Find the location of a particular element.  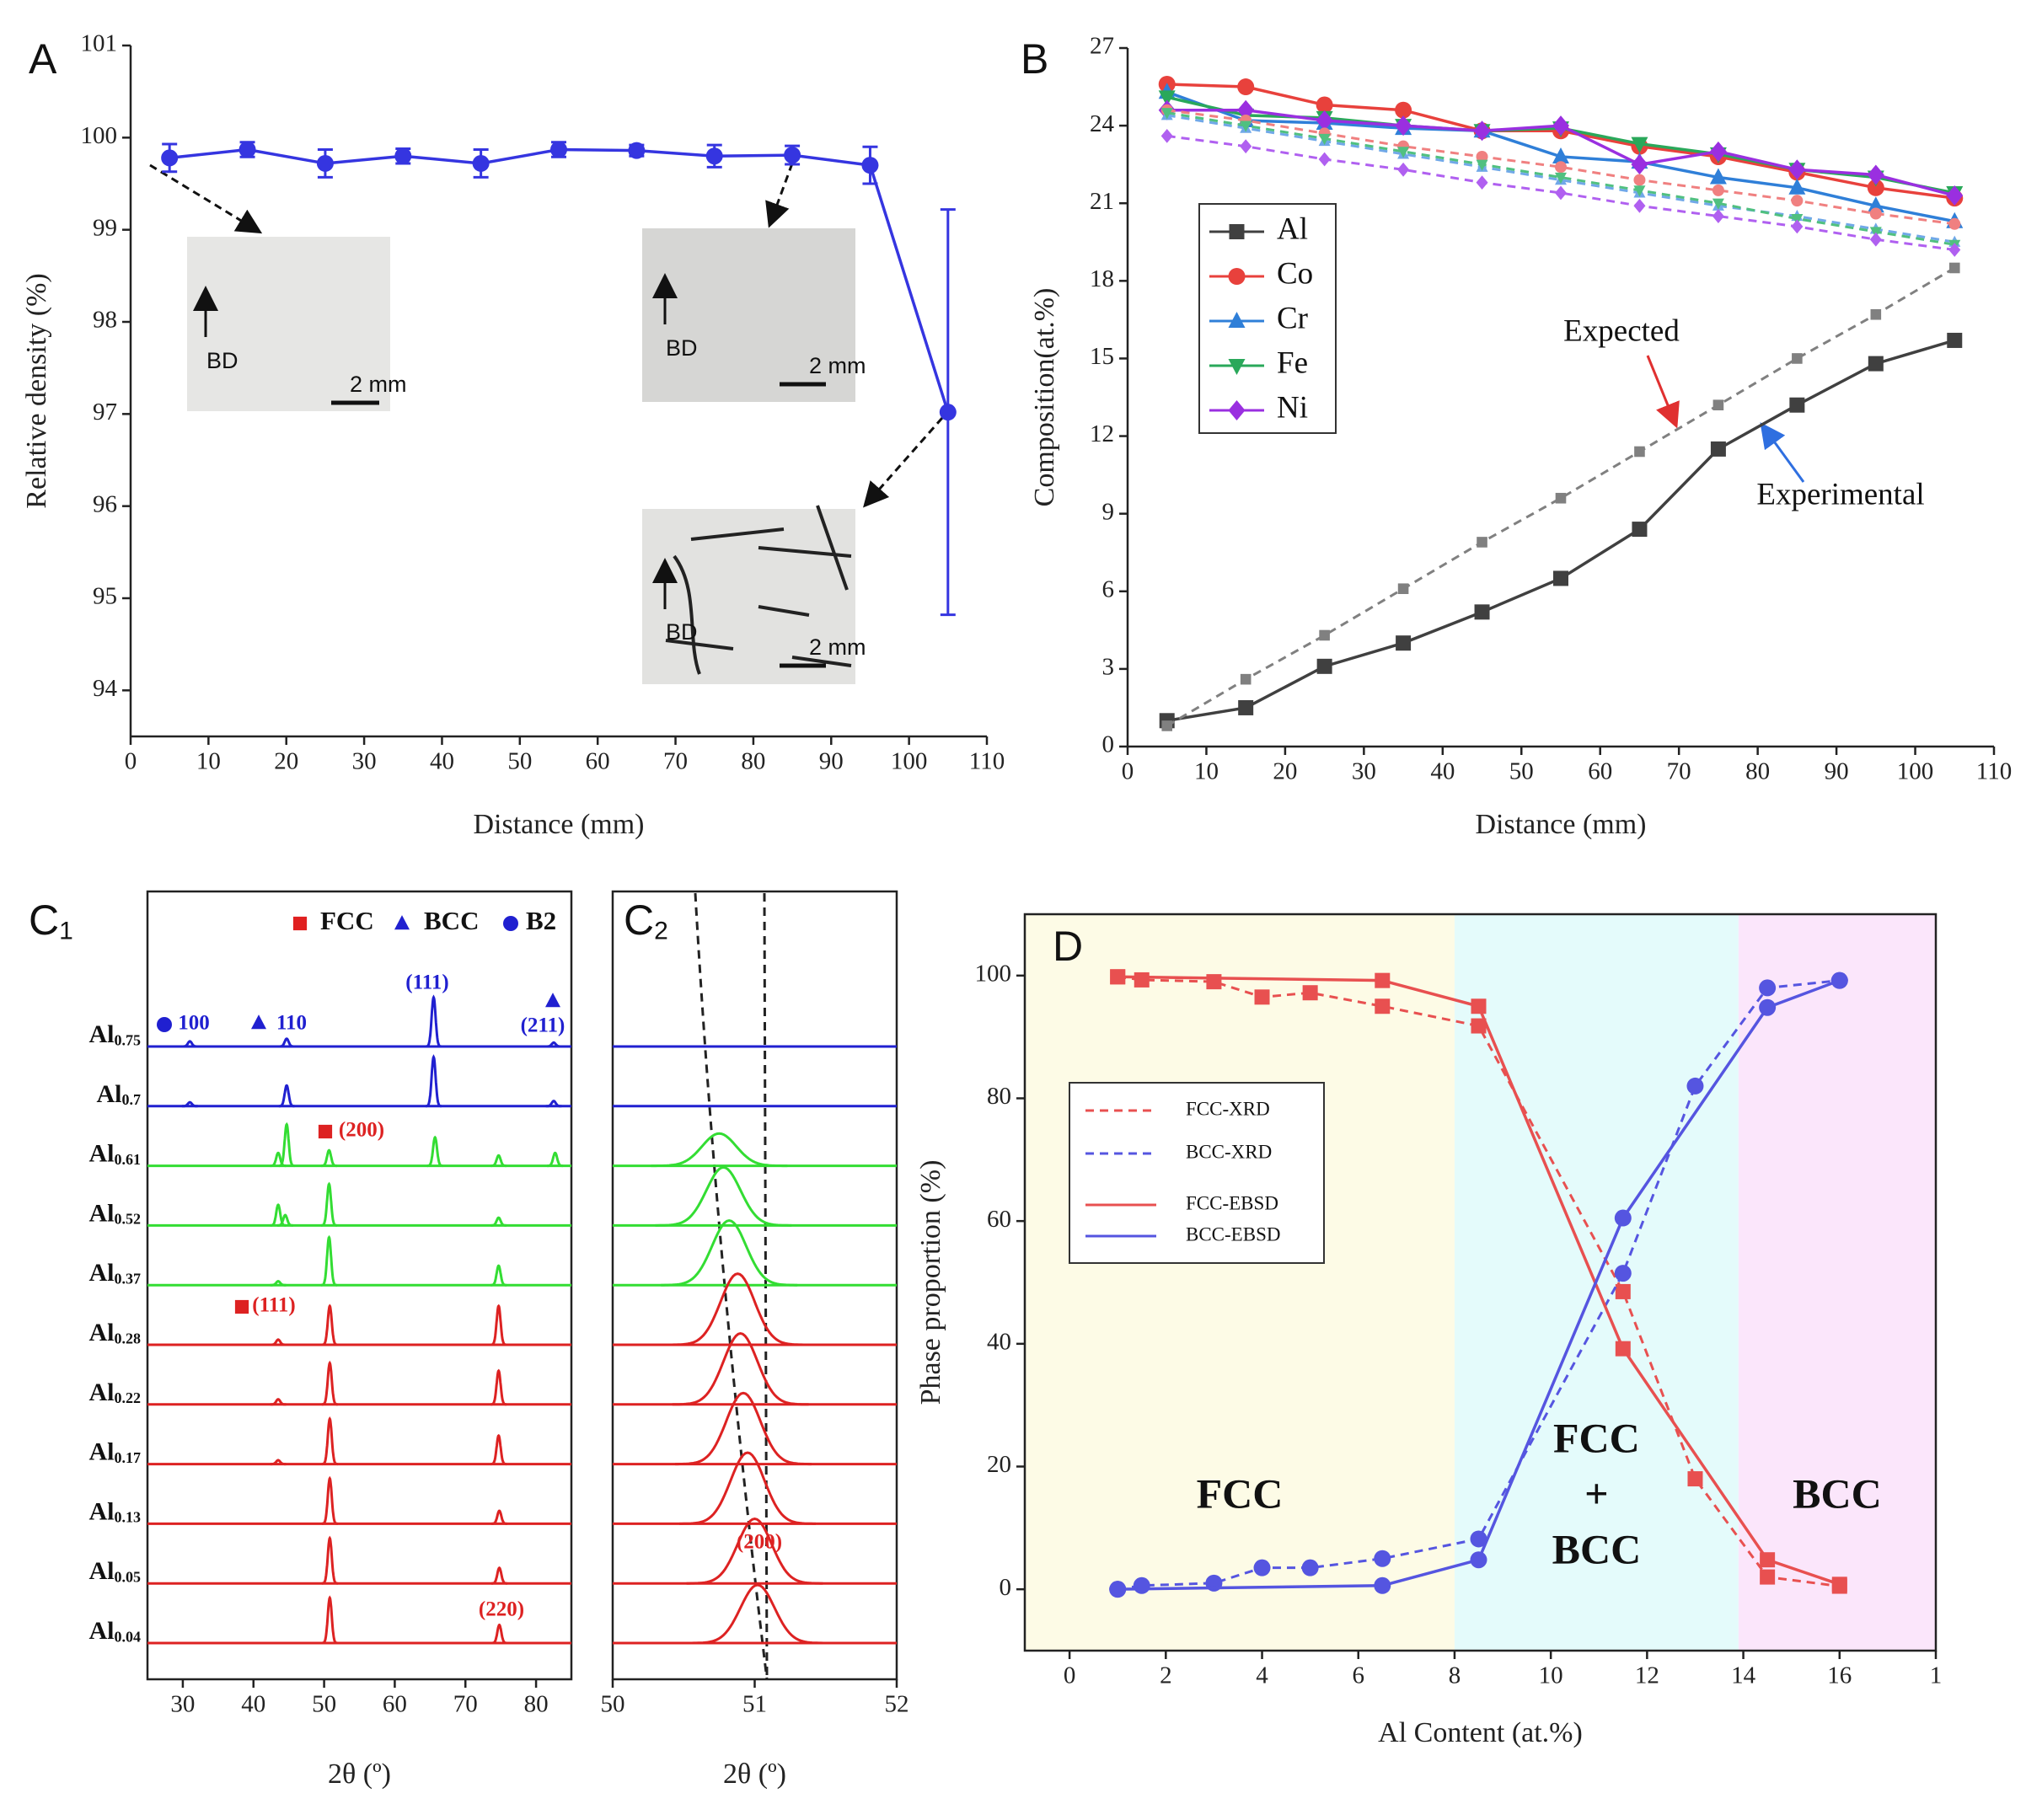

x-tick-label: 40 is located at coordinates (253, 1704).